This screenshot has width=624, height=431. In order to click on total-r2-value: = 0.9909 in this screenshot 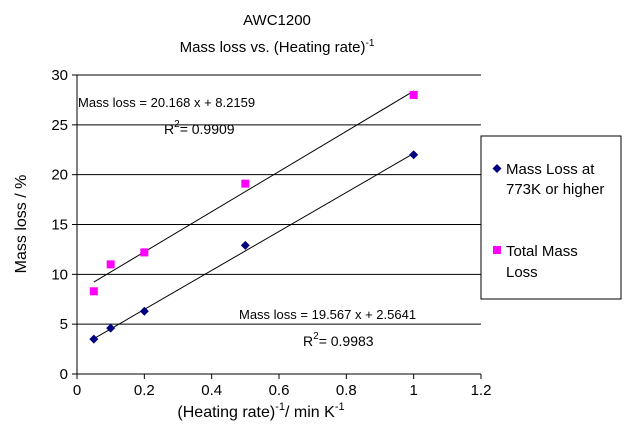, I will do `click(207, 129)`.